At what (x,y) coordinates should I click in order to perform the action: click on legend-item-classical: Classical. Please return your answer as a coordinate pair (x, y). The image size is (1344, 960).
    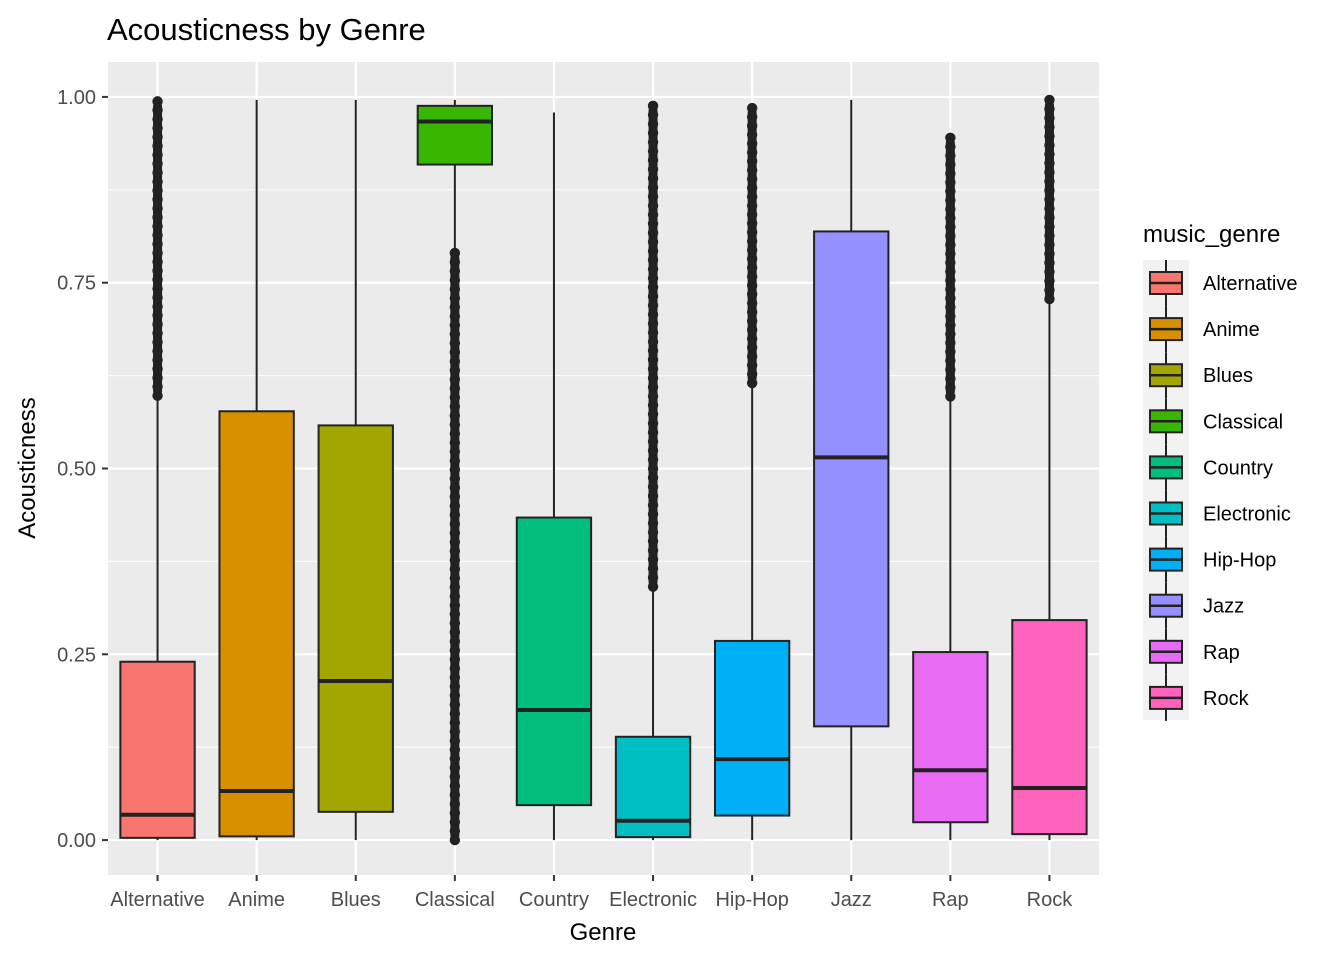
    Looking at the image, I should click on (1216, 421).